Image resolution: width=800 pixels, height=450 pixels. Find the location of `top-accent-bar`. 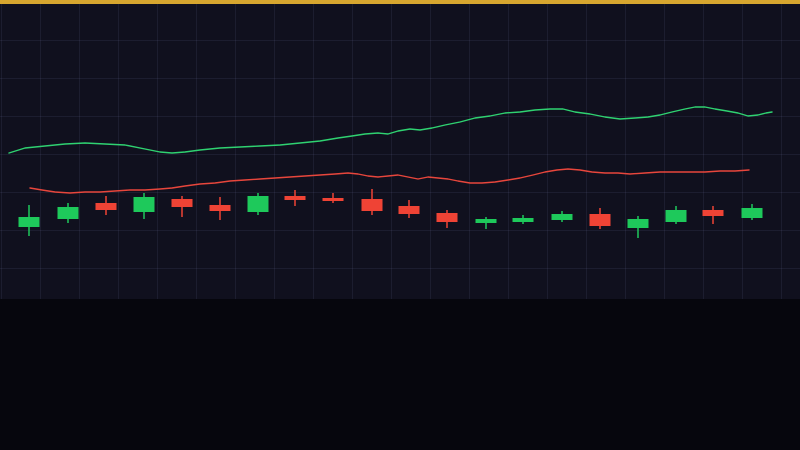

top-accent-bar is located at coordinates (400, 2).